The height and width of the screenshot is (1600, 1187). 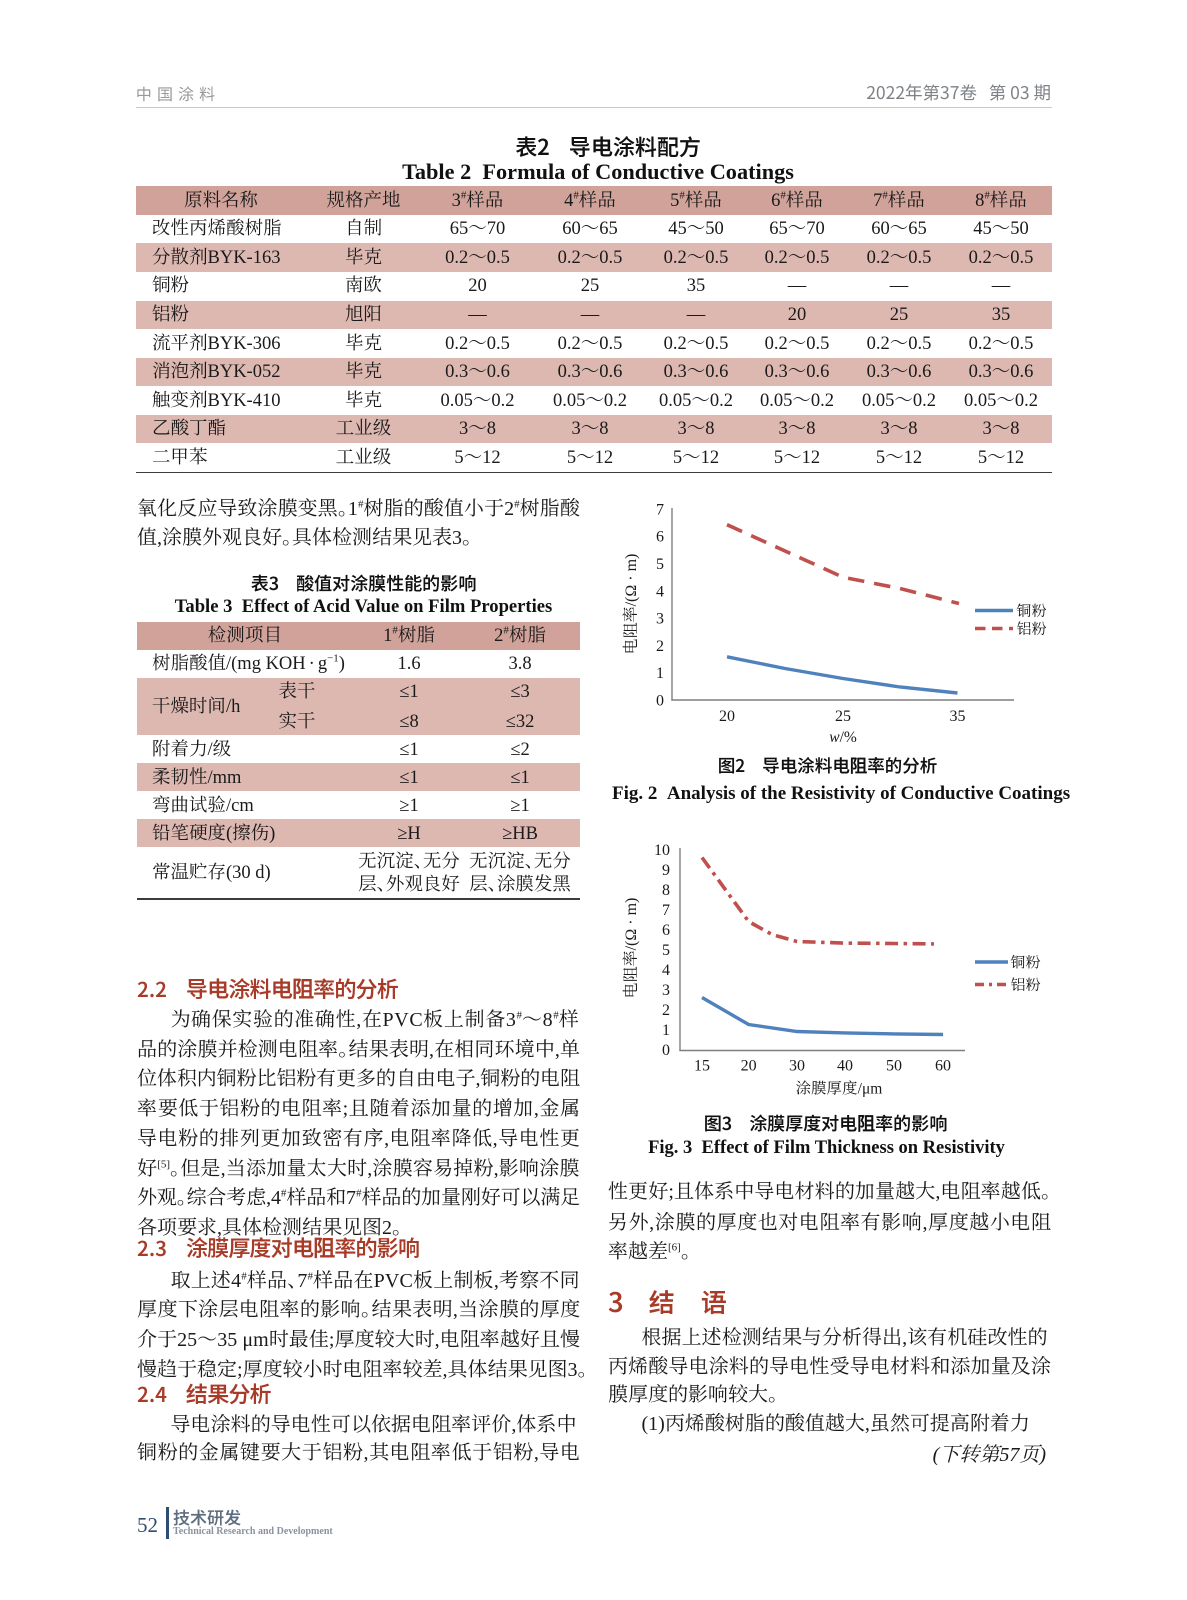 What do you see at coordinates (843, 737) in the screenshot?
I see `svg-text: w/%` at bounding box center [843, 737].